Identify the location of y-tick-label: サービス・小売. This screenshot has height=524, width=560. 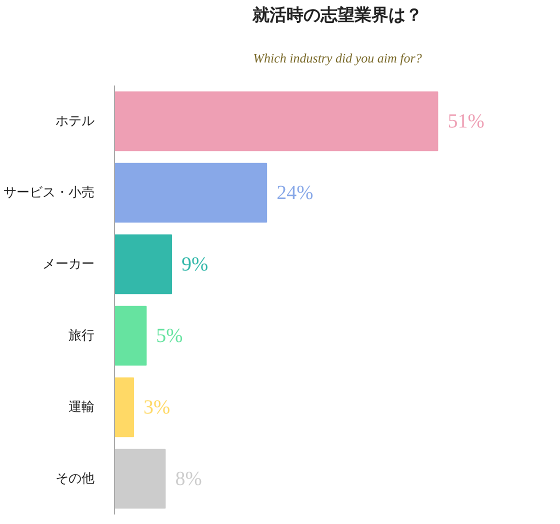
(49, 192).